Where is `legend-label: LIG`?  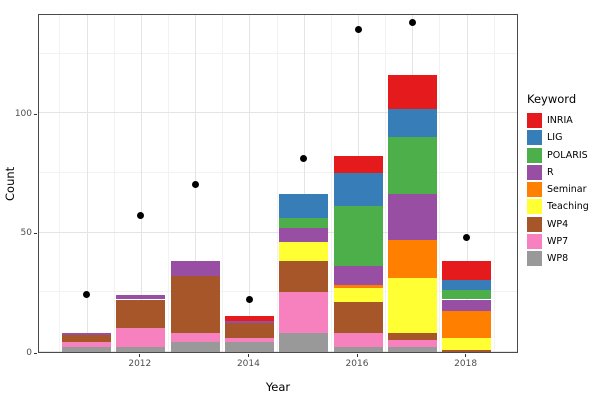 legend-label: LIG is located at coordinates (555, 138).